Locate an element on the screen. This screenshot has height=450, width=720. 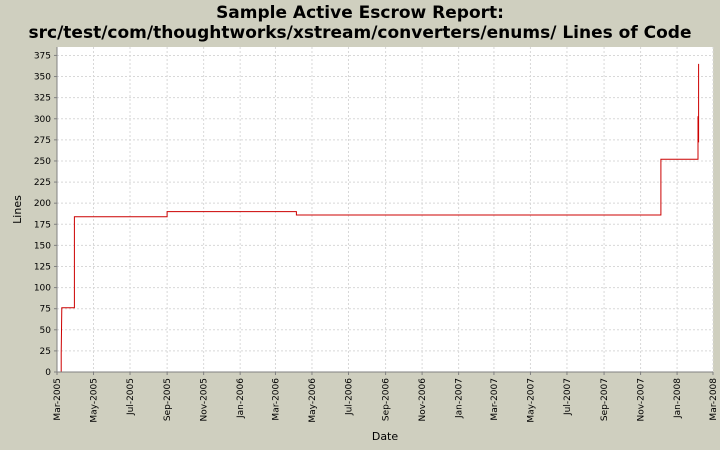
y-tick-label: 0 is located at coordinates (48, 373).